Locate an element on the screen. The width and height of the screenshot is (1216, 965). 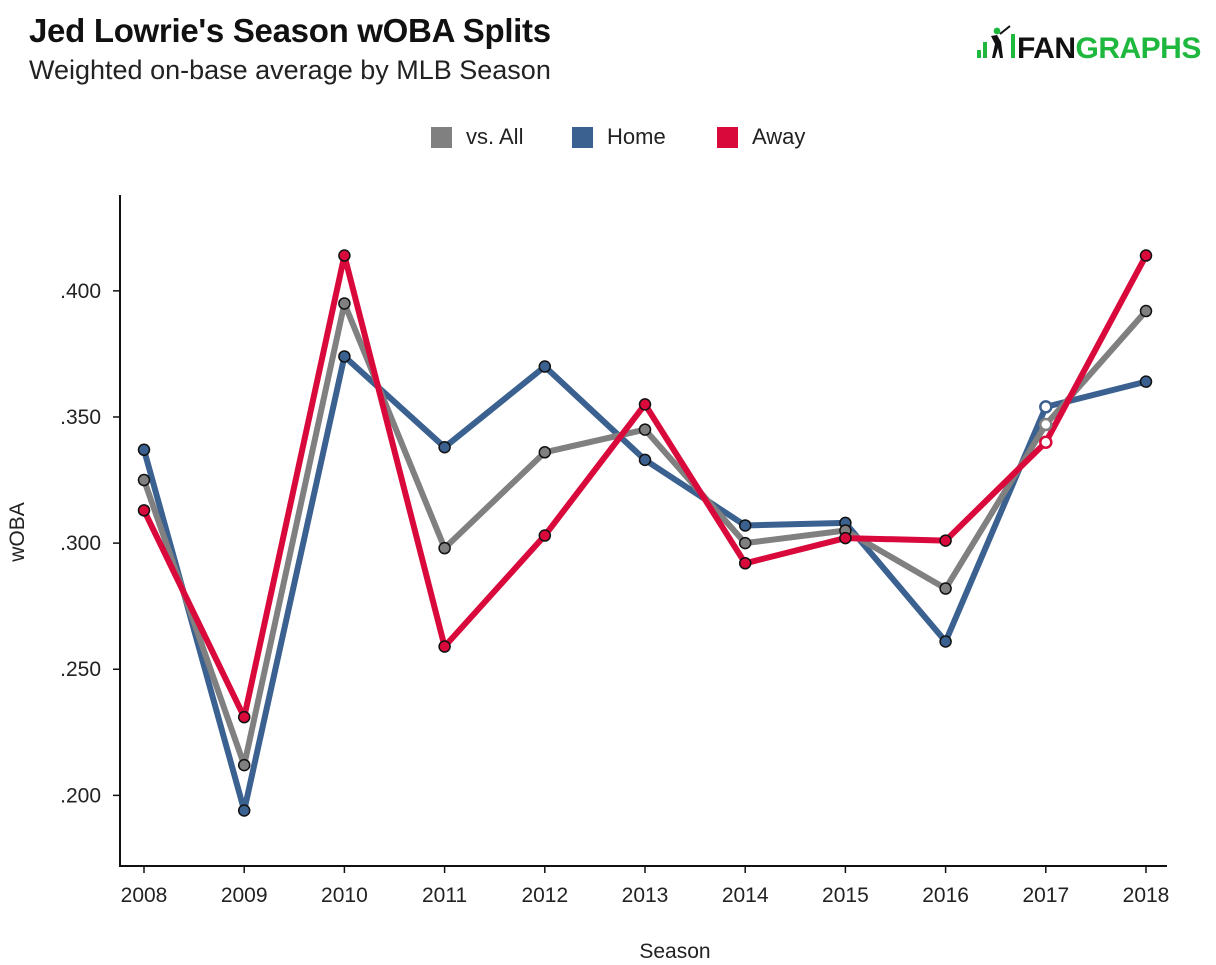
y-tick-label: .350 is located at coordinates (80, 417).